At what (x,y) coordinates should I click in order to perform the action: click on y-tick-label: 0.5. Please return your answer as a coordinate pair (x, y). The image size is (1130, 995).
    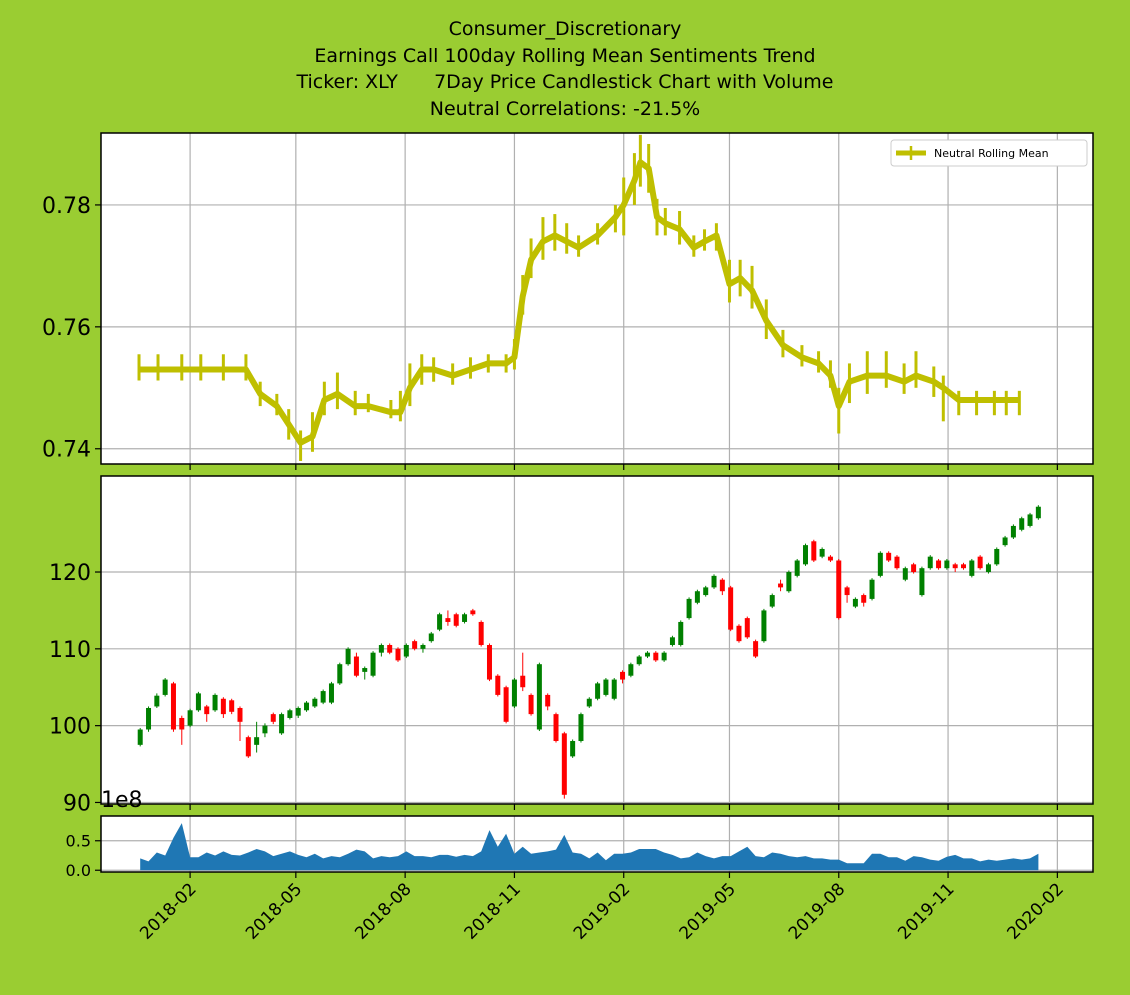
    Looking at the image, I should click on (78, 841).